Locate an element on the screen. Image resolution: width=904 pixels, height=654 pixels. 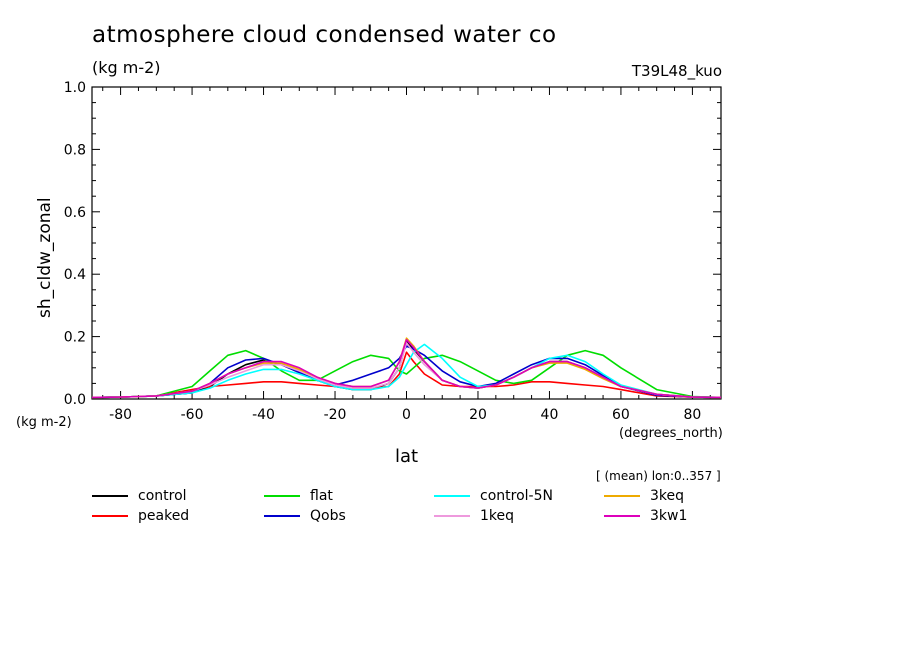
x-tick-label: 80 is located at coordinates (692, 415).